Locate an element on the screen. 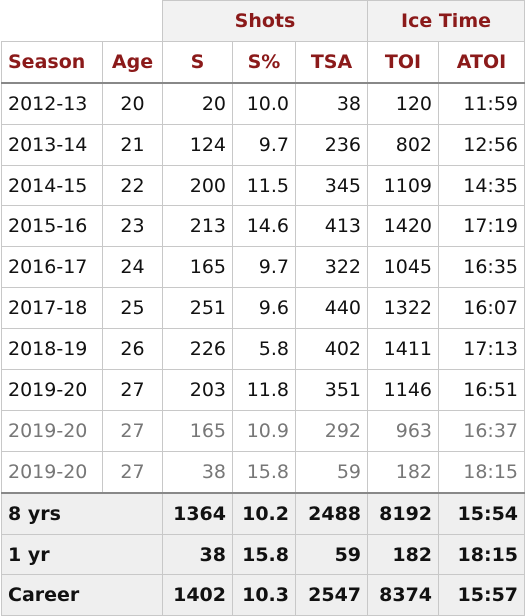 Image resolution: width=525 pixels, height=616 pixels. column-header-season: Season is located at coordinates (52, 62).